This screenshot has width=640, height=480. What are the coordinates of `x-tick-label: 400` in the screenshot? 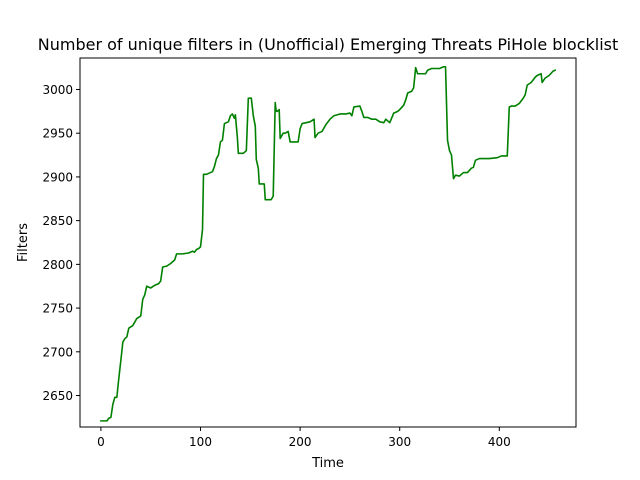 It's located at (499, 442).